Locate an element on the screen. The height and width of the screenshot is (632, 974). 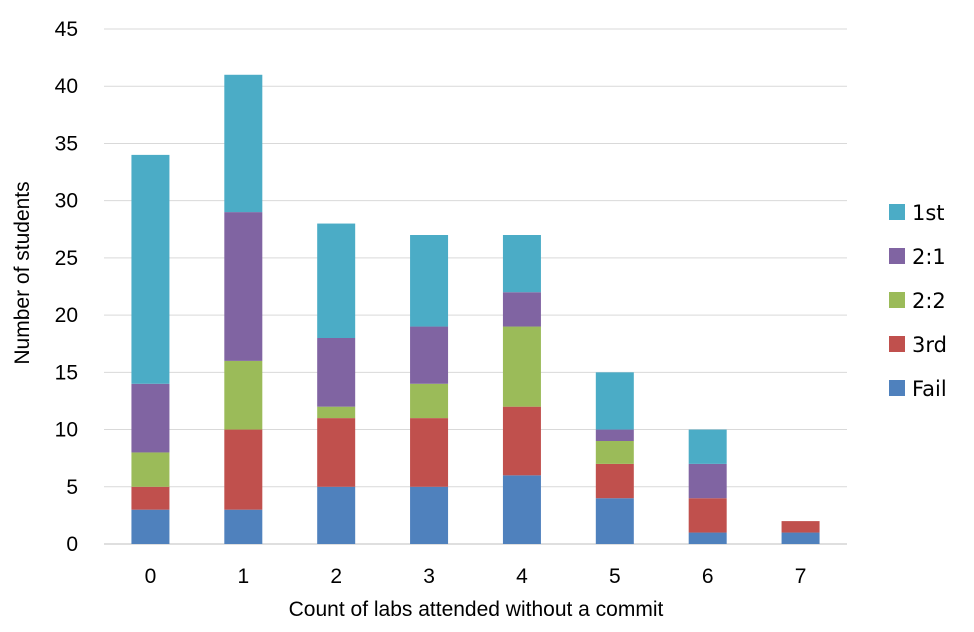
legend-label: 2:2 is located at coordinates (929, 301).